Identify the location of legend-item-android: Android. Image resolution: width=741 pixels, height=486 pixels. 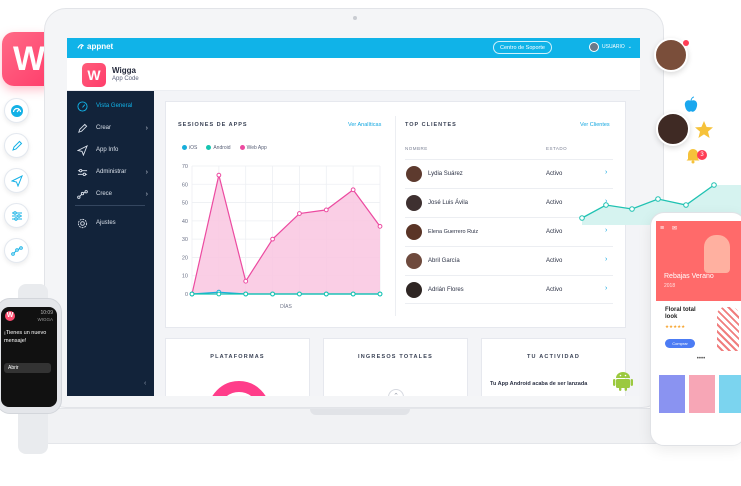
(218, 148).